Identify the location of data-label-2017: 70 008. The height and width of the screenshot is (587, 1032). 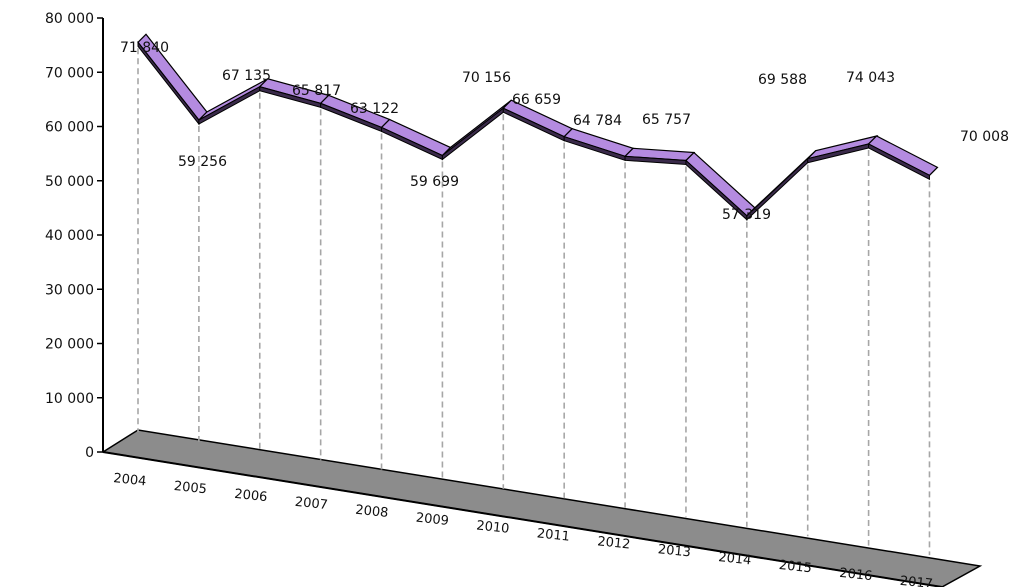
(984, 137).